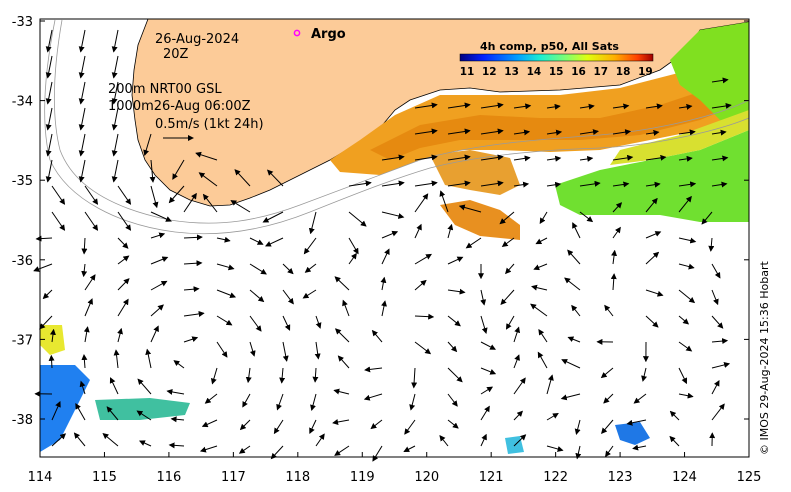 The width and height of the screenshot is (791, 492). I want to click on map-date: 26-Aug-2024, so click(197, 39).